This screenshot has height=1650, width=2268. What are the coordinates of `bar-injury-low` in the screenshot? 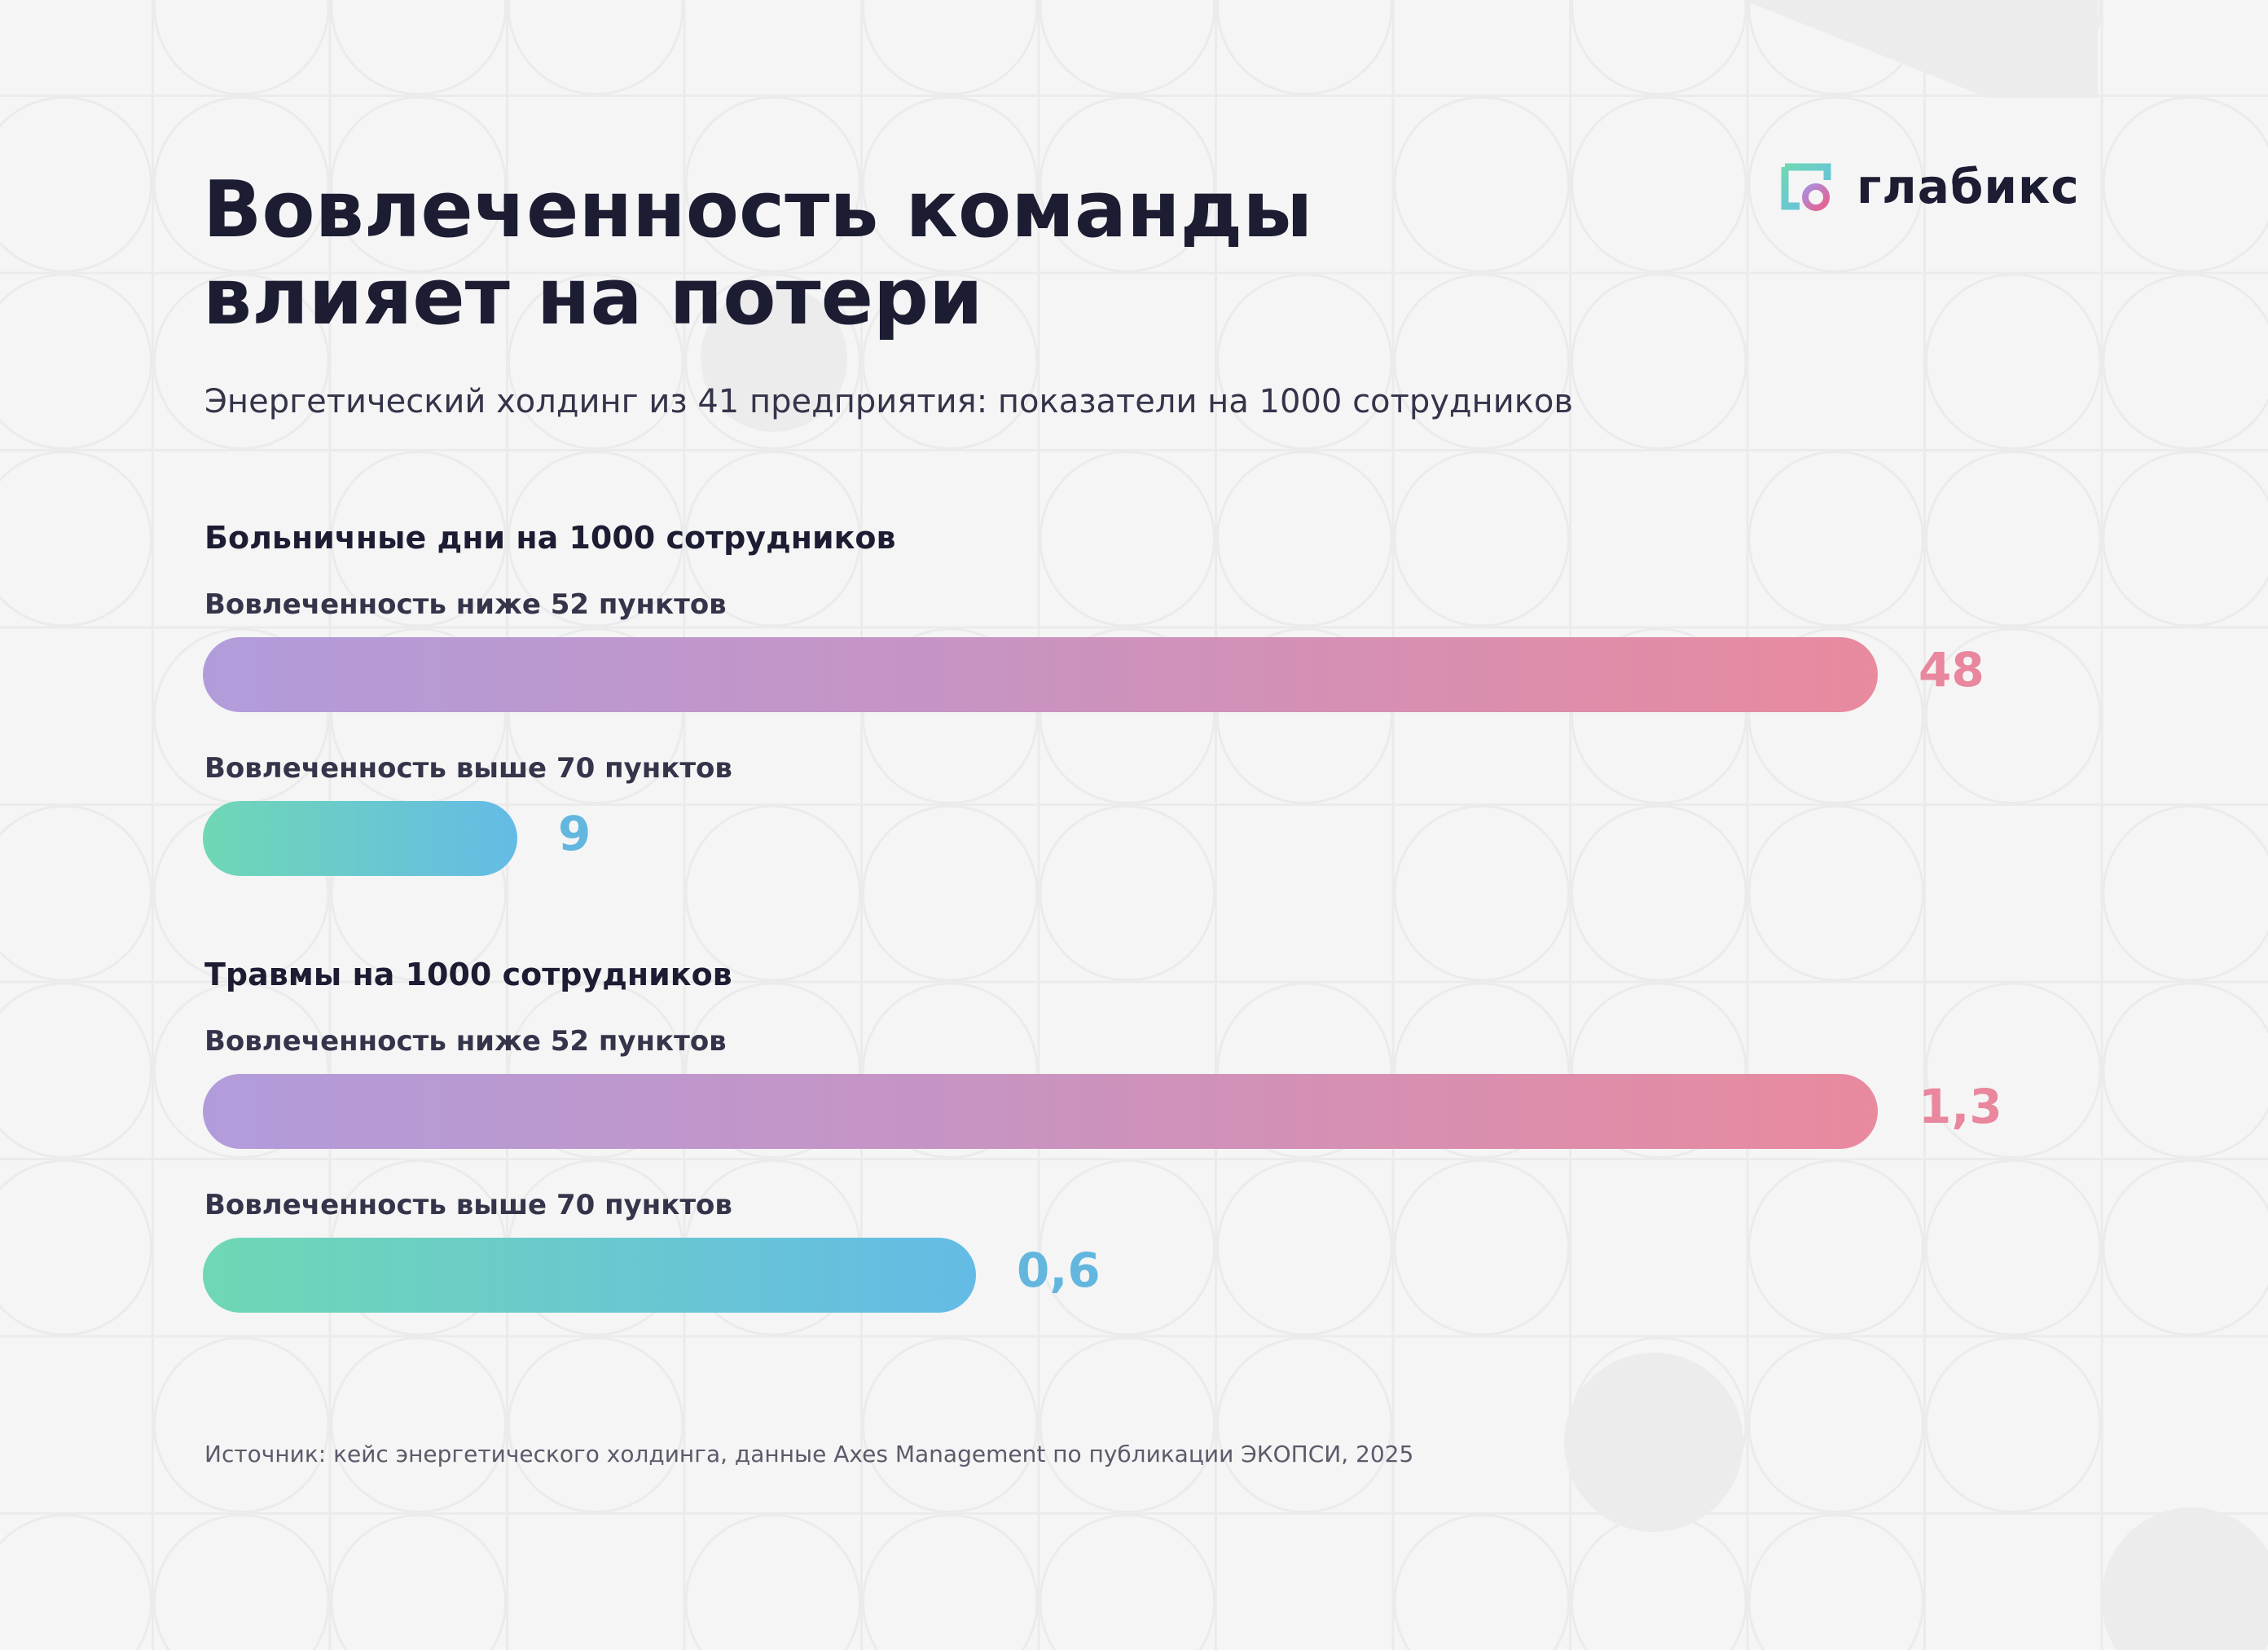 It's located at (1040, 1111).